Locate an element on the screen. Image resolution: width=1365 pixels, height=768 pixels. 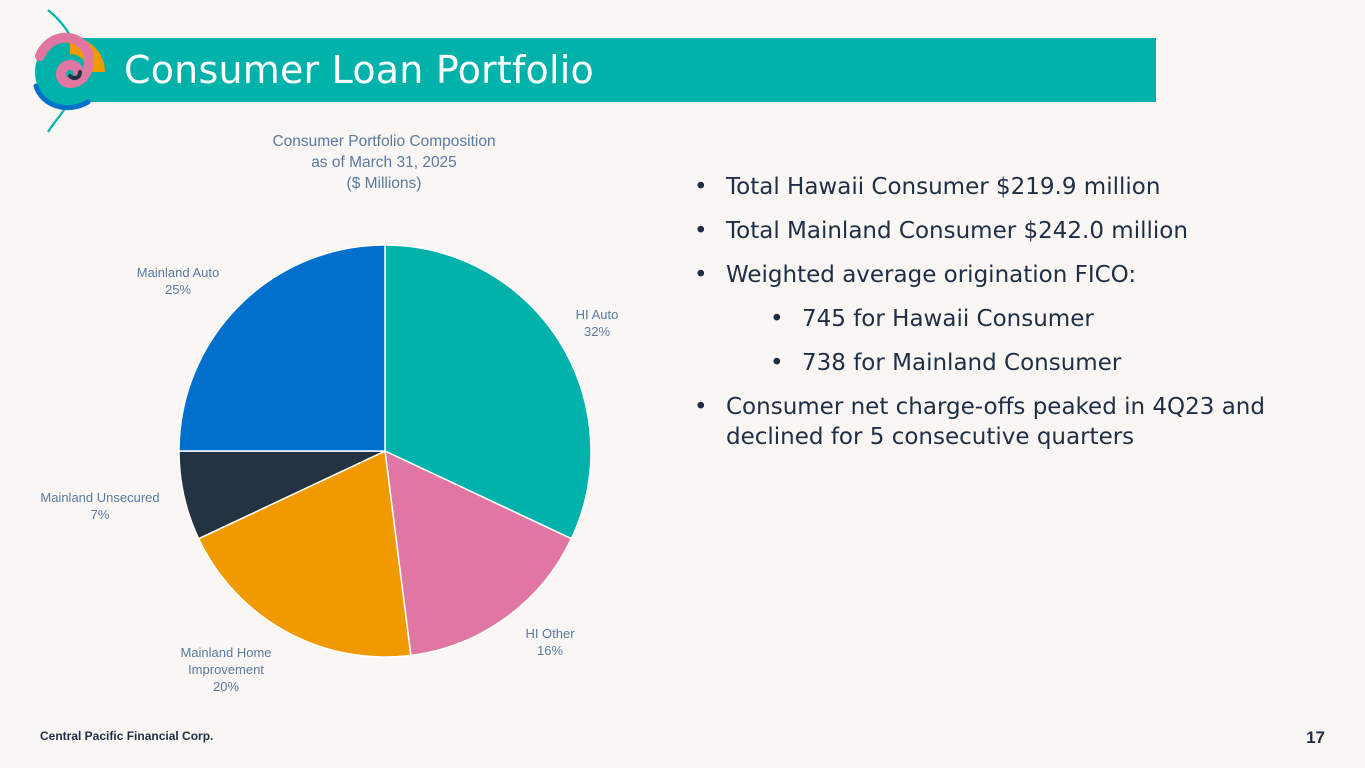
chart-title-line-1: Consumer Portfolio Composition is located at coordinates (384, 141).